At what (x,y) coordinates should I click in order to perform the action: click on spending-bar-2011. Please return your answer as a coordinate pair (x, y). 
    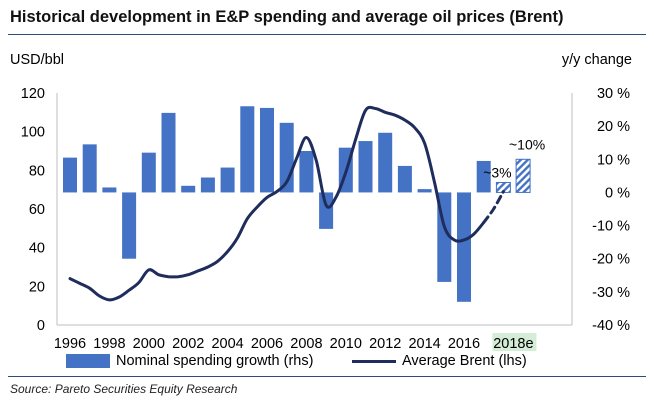
    Looking at the image, I should click on (365, 167).